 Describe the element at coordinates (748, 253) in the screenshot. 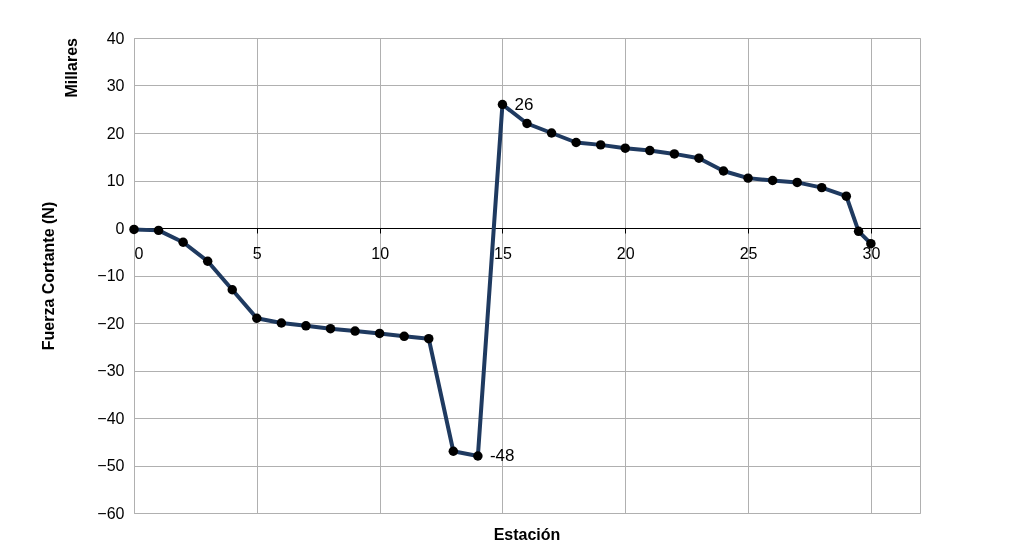

I see `x-tick-label: 25` at that location.